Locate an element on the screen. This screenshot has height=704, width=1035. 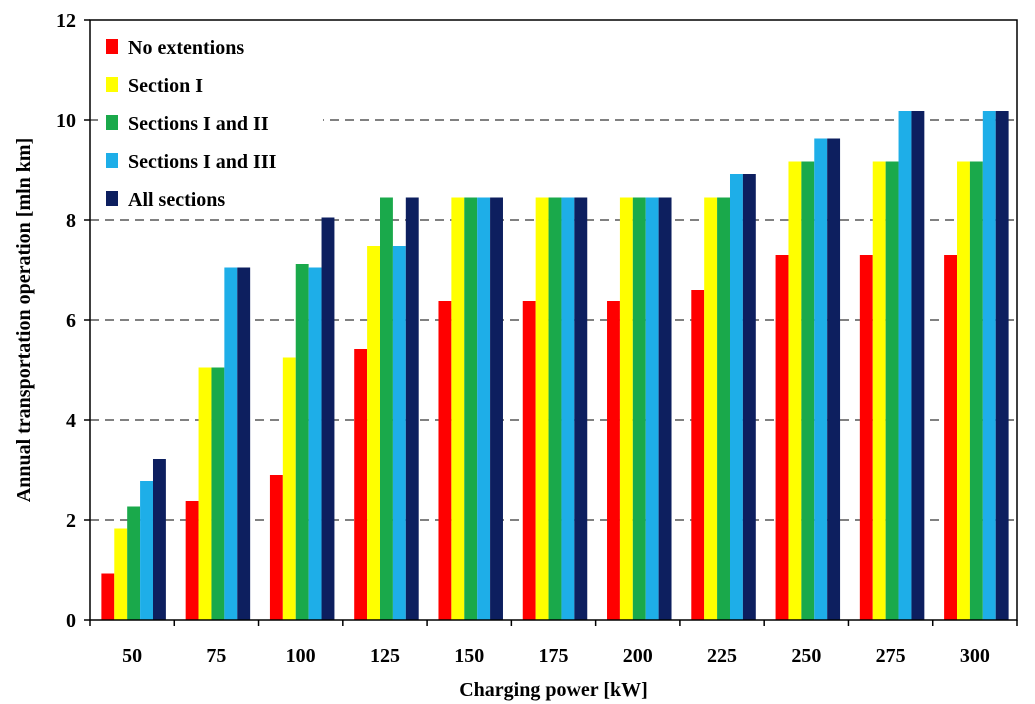
legend-label: Section I is located at coordinates (165, 86).